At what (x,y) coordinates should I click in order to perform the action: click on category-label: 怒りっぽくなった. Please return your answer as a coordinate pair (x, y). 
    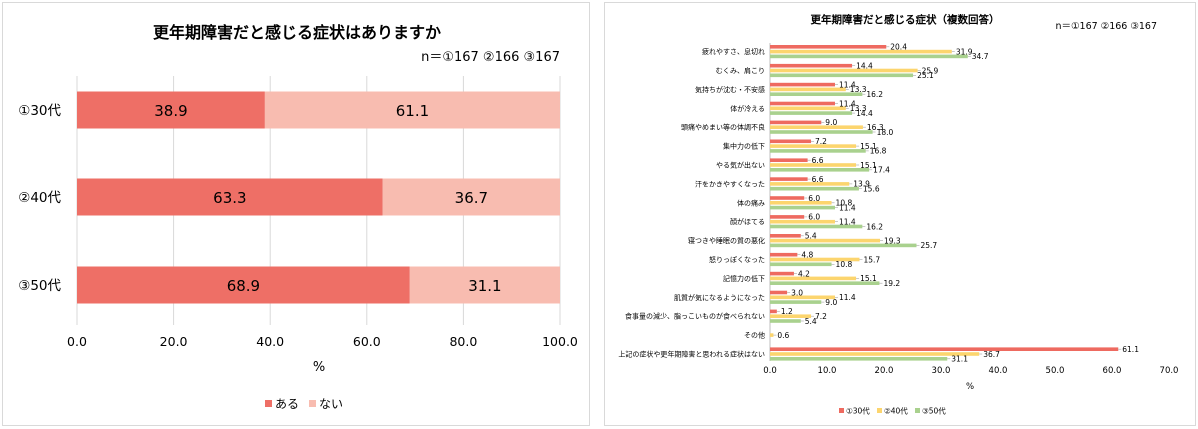
    Looking at the image, I should click on (737, 259).